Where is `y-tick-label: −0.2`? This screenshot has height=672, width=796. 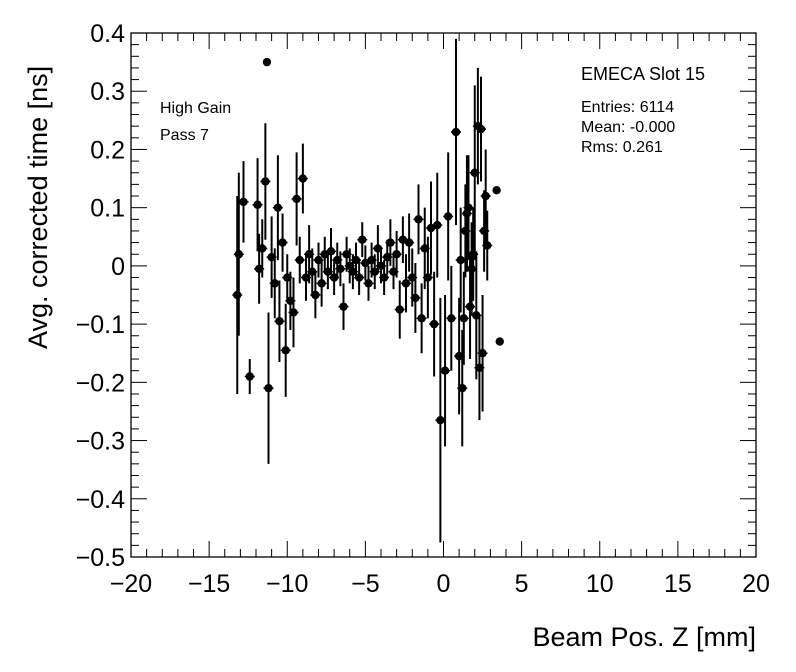
y-tick-label: −0.2 is located at coordinates (100, 383).